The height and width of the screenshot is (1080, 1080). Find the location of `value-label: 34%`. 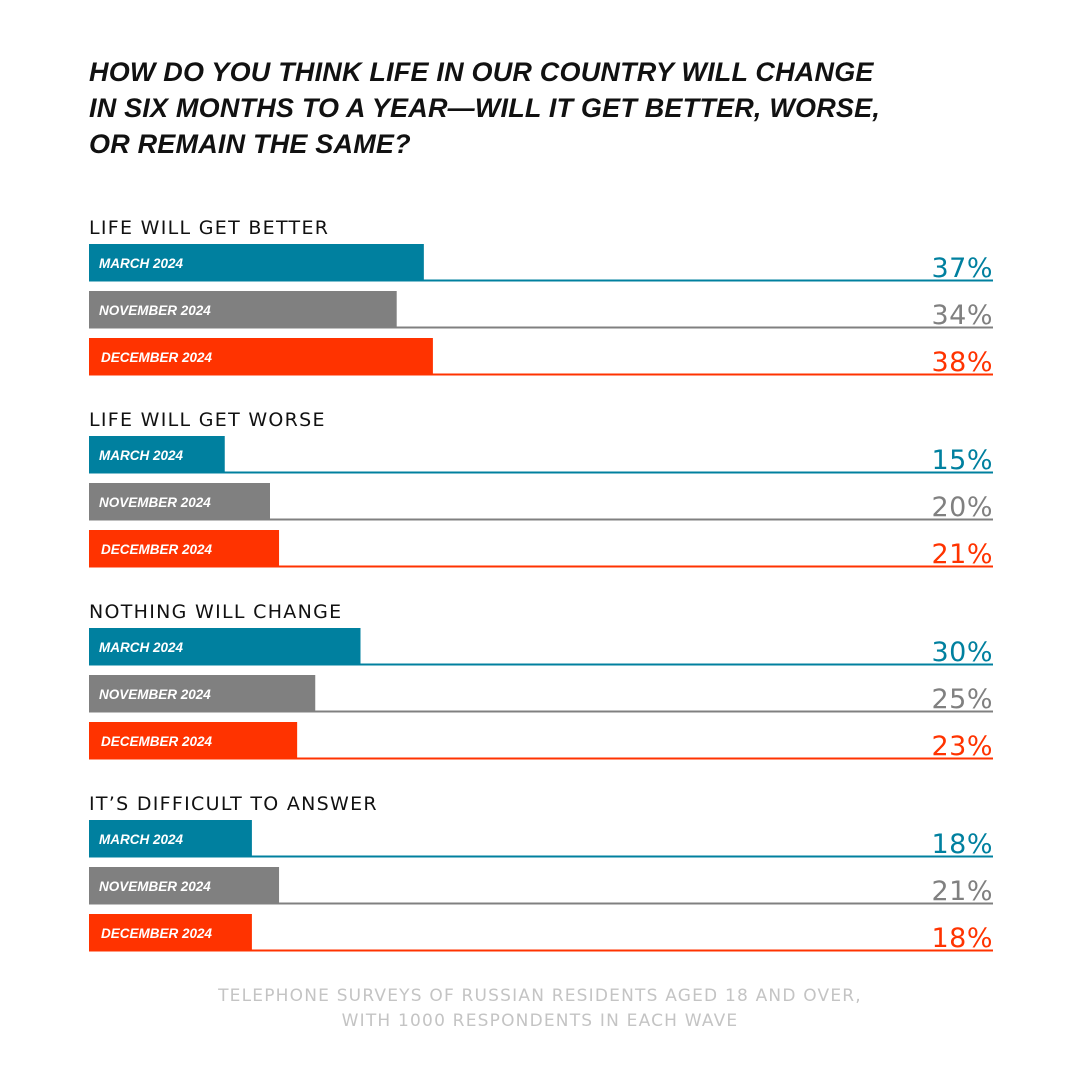

value-label: 34% is located at coordinates (962, 315).